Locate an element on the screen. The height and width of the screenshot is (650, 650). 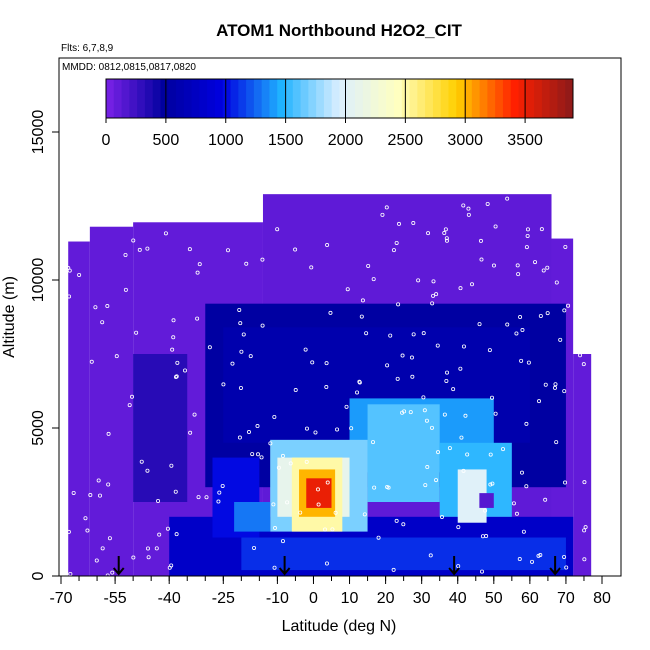
colorbar-tick-label: 2000 is located at coordinates (346, 140).